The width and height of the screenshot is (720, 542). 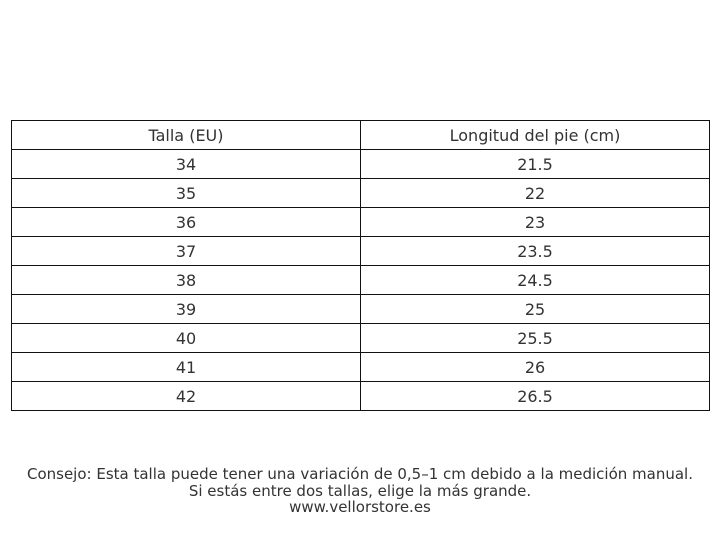 What do you see at coordinates (186, 164) in the screenshot?
I see `table-cell: 34` at bounding box center [186, 164].